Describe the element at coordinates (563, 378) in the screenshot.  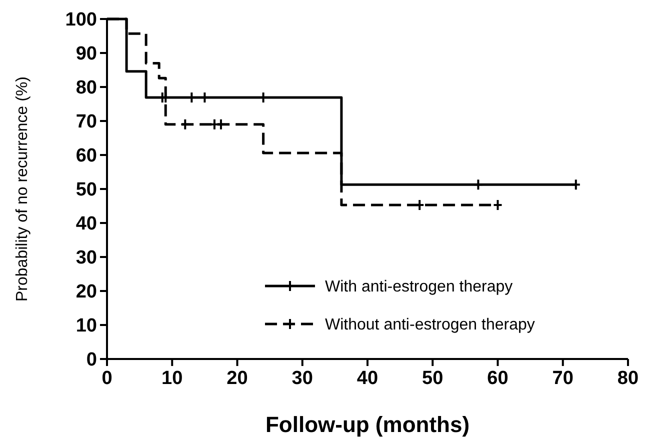
I see `x-tick-label: 70` at that location.